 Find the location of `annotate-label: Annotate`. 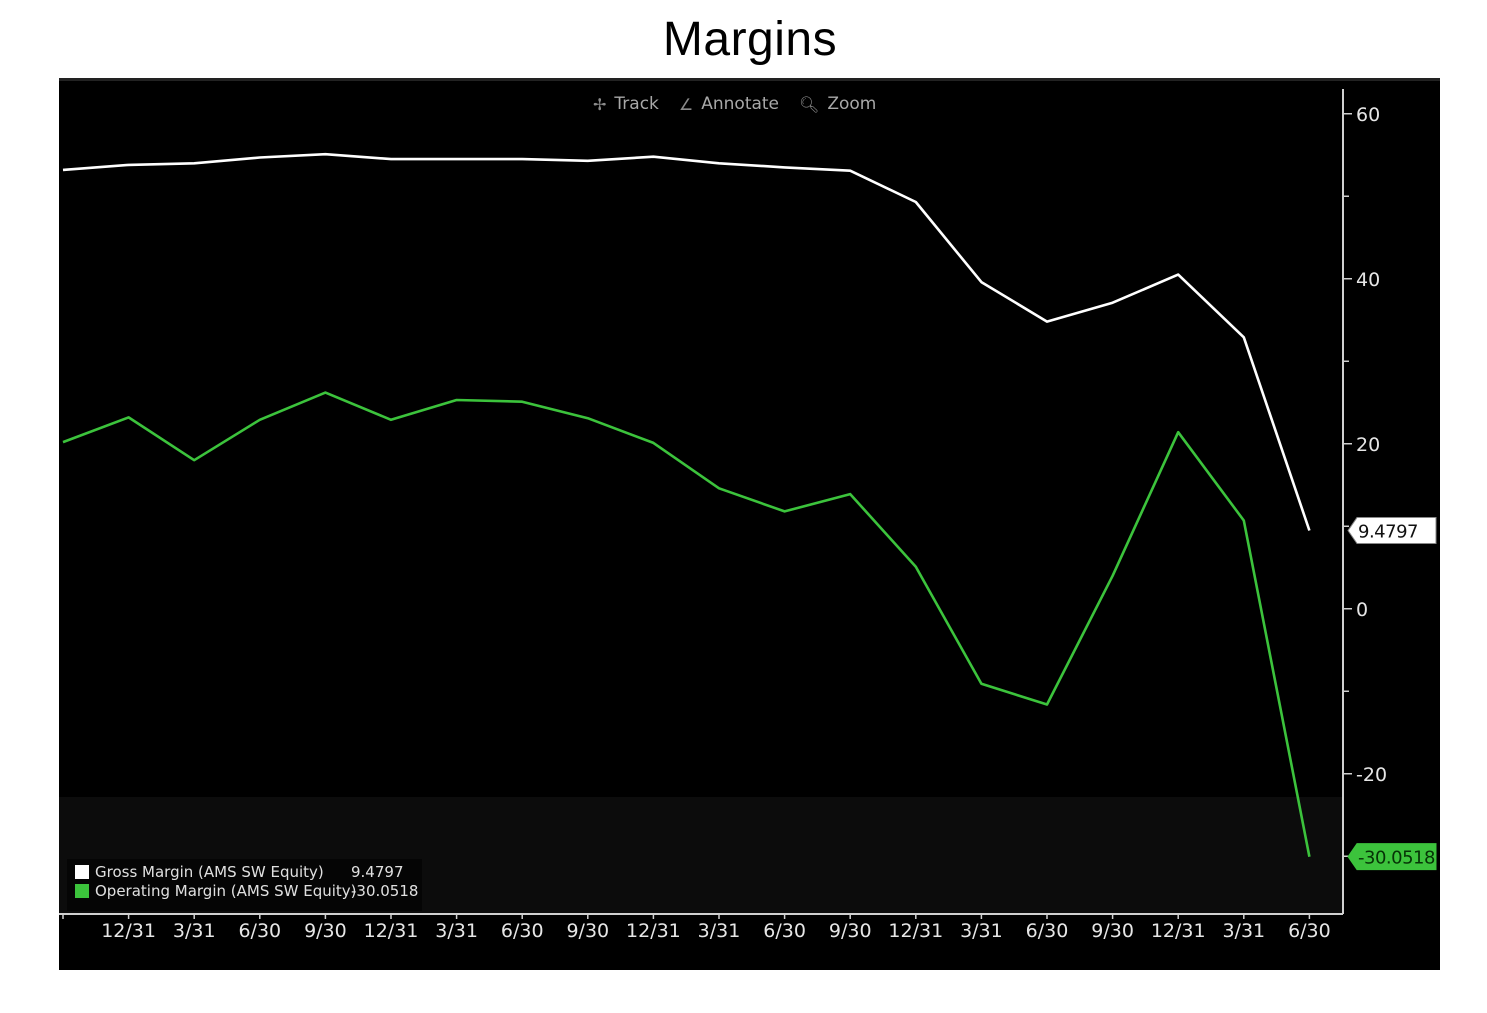

annotate-label: Annotate is located at coordinates (740, 104).